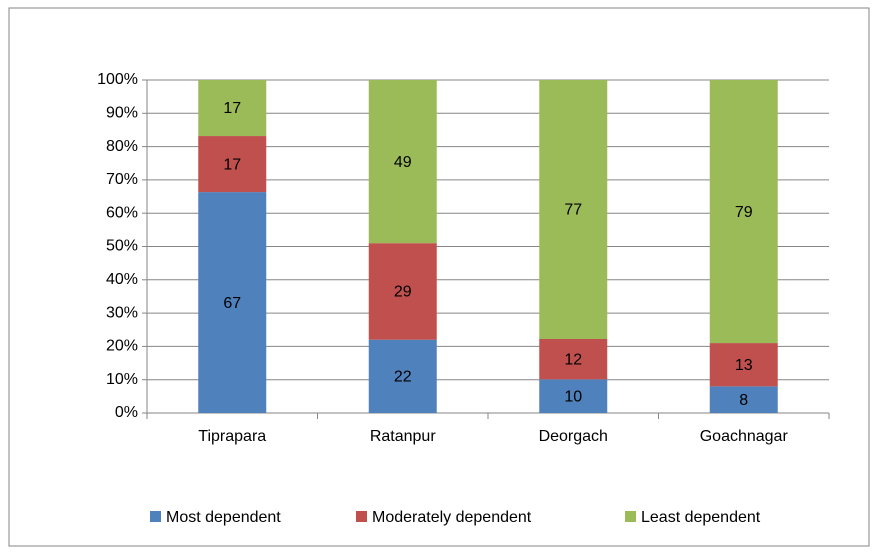 The width and height of the screenshot is (877, 556). I want to click on data-label: 29, so click(403, 292).